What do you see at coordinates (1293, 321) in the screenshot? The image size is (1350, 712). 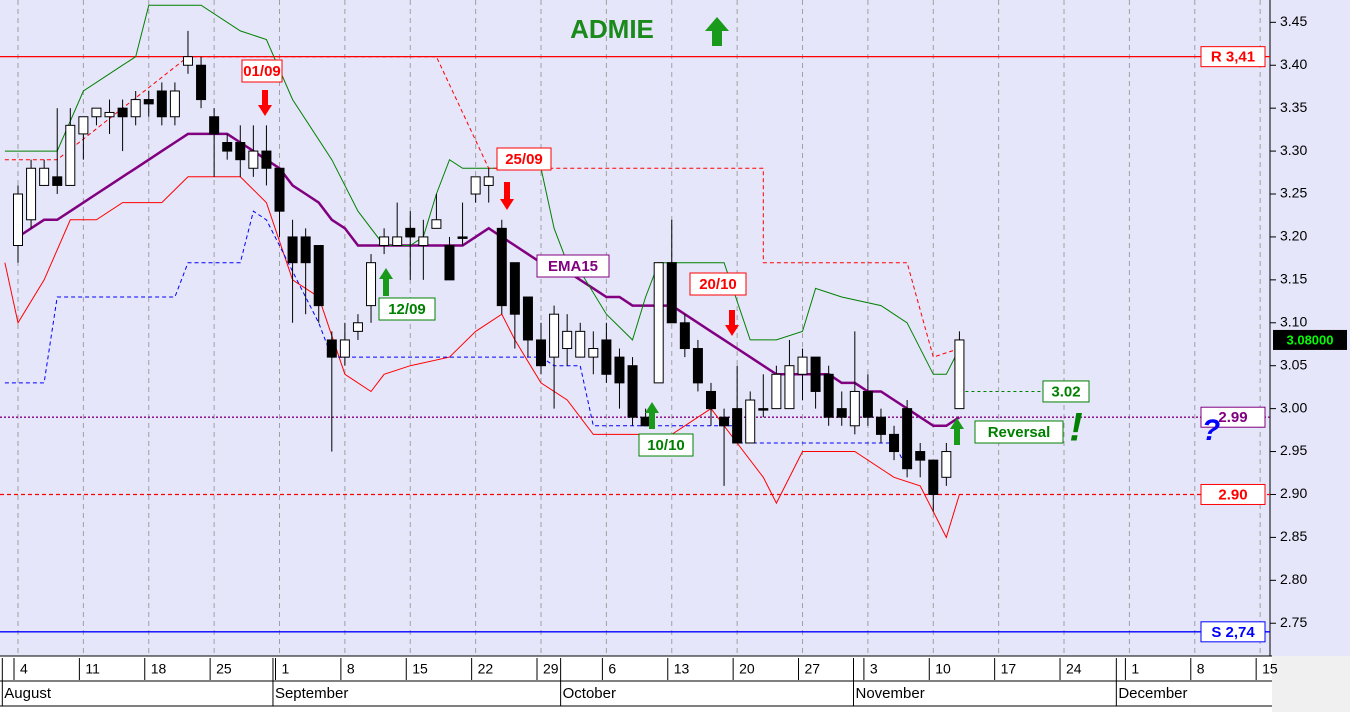 I see `y-tick-label: 3.10` at bounding box center [1293, 321].